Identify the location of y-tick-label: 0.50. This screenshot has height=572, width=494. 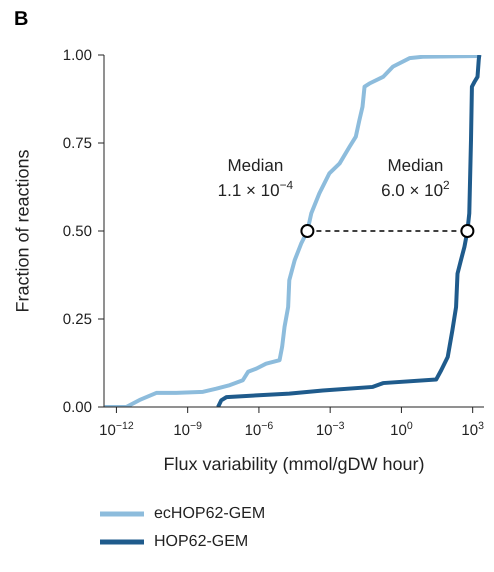
(77, 231).